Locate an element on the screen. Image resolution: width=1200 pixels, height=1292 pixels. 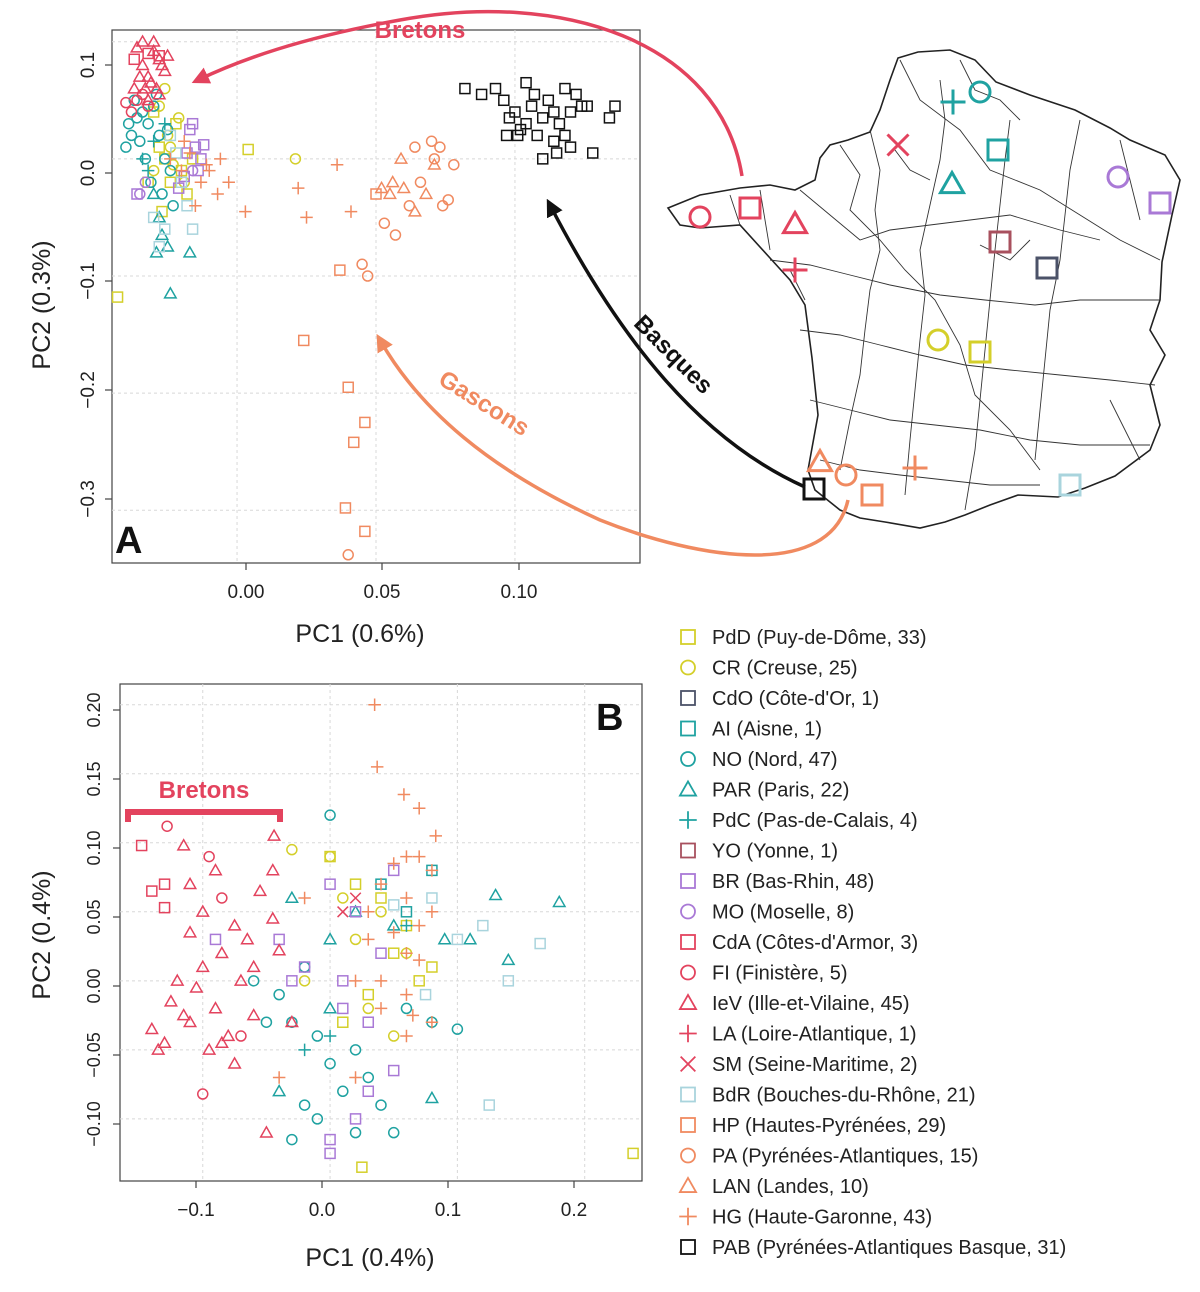
legend-label: CR (Creuse, 25) is located at coordinates (785, 669).